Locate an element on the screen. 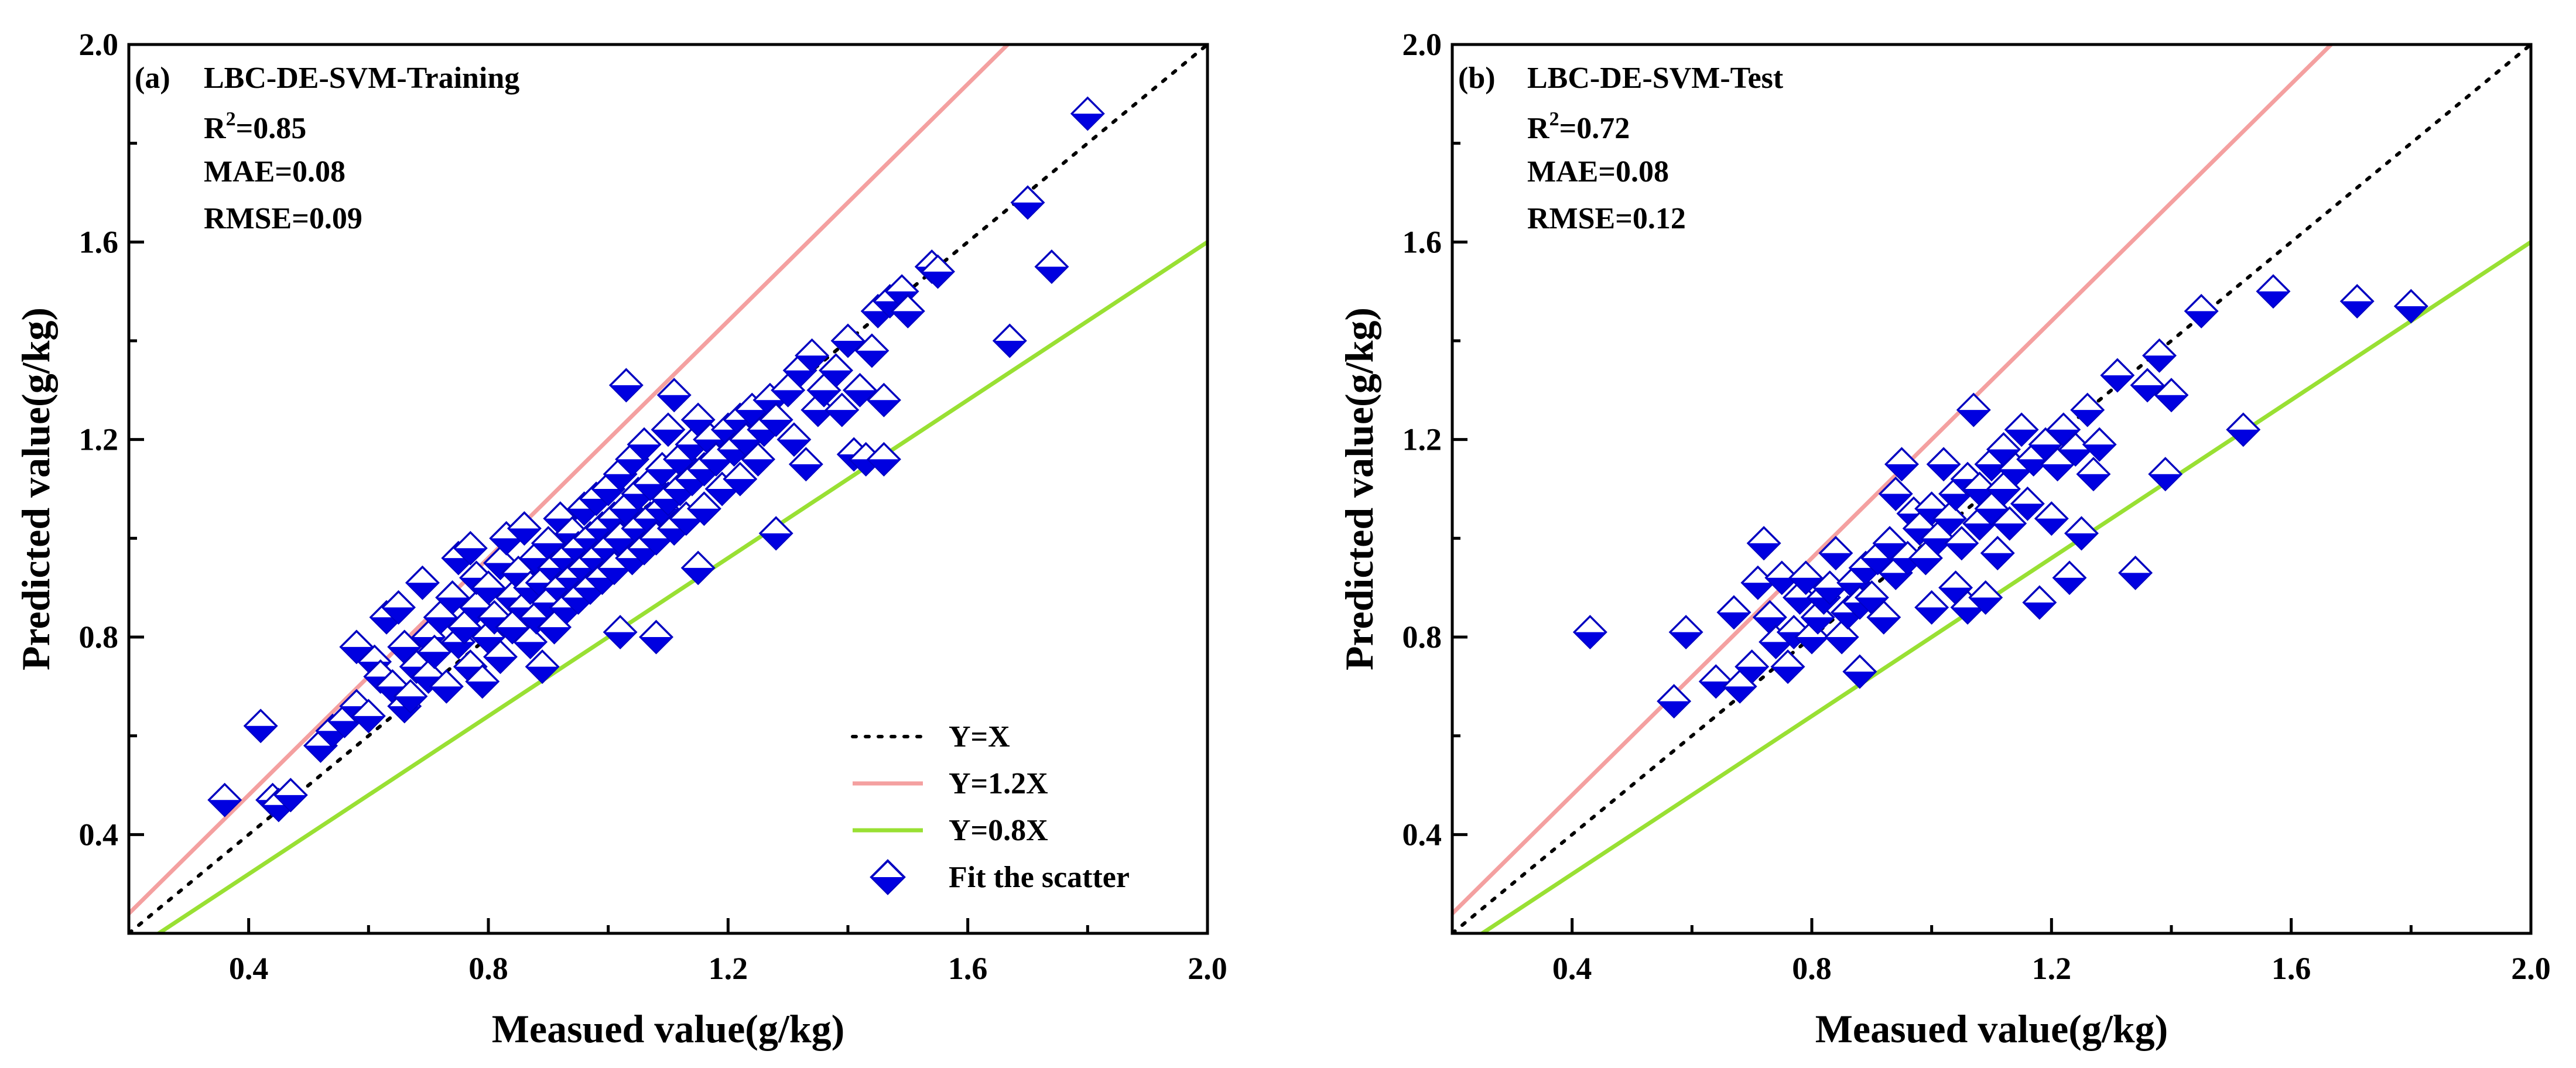 The image size is (2576, 1068). panel-a-r2: R2=0.85 is located at coordinates (255, 126).